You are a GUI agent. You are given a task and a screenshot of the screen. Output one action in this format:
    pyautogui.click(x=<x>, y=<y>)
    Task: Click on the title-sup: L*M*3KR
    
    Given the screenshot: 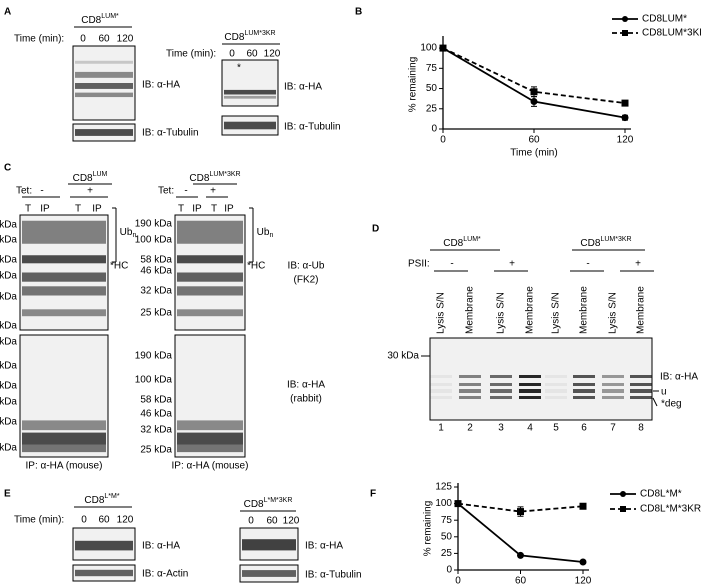 What is the action you would take?
    pyautogui.click(x=278, y=500)
    